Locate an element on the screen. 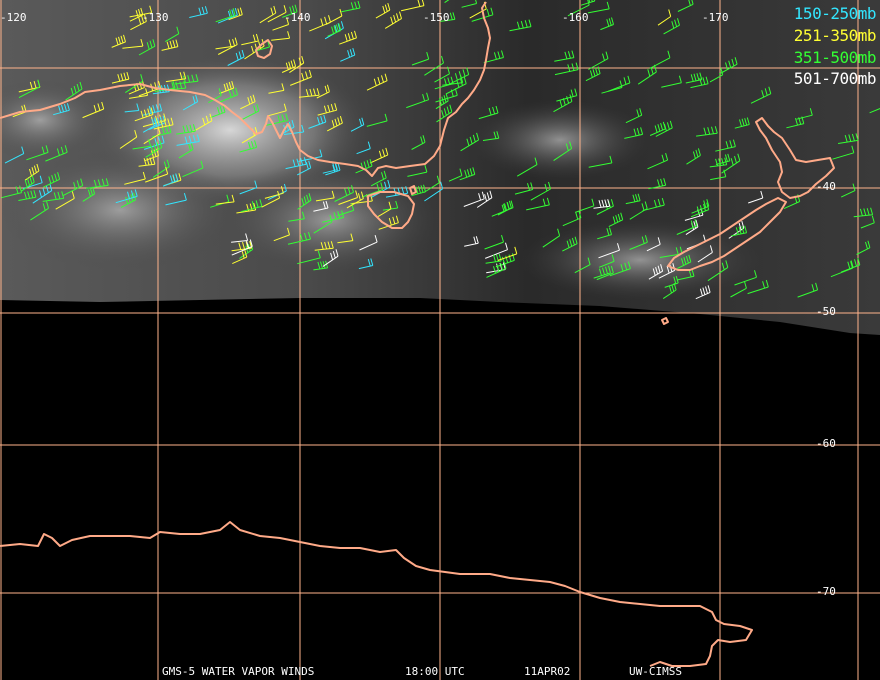 The width and height of the screenshot is (880, 680). legend-item-251-350mb: 251-350mb is located at coordinates (835, 35).